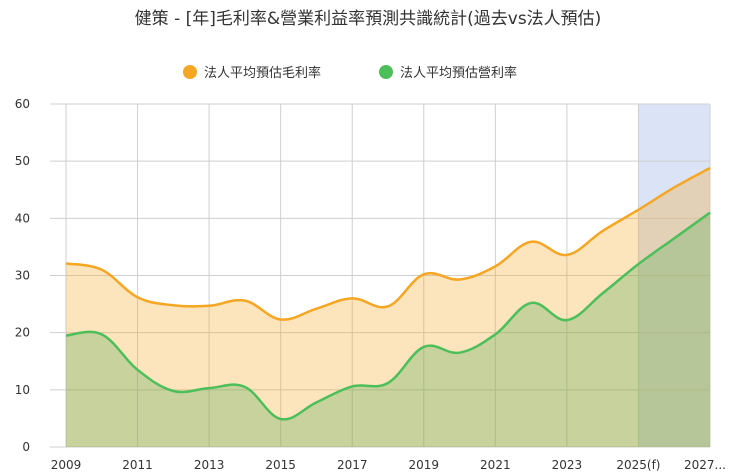  What do you see at coordinates (386, 72) in the screenshot?
I see `legend-swatch-operating-margin` at bounding box center [386, 72].